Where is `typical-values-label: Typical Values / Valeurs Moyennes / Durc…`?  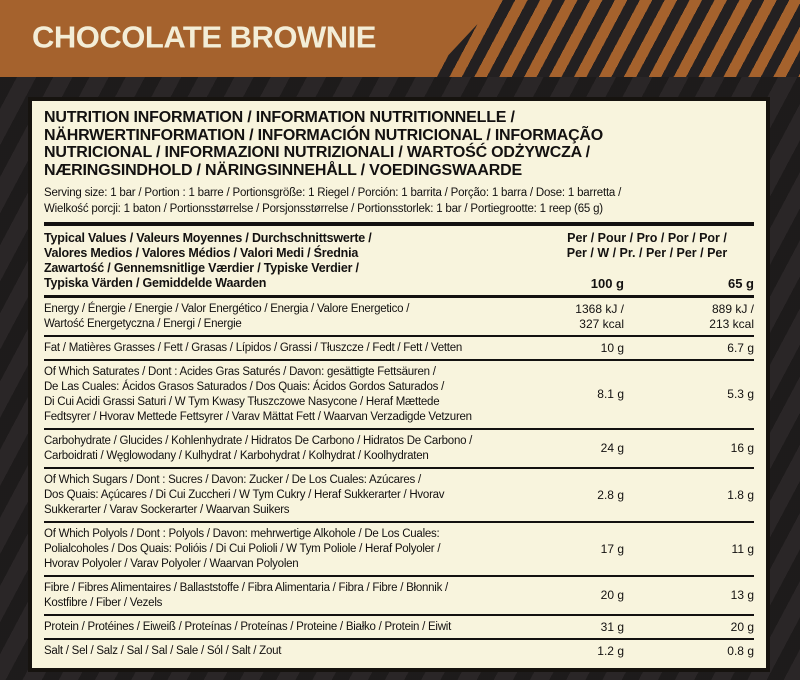
typical-values-label: Typical Values / Valeurs Moyennes / Durc… is located at coordinates (208, 260).